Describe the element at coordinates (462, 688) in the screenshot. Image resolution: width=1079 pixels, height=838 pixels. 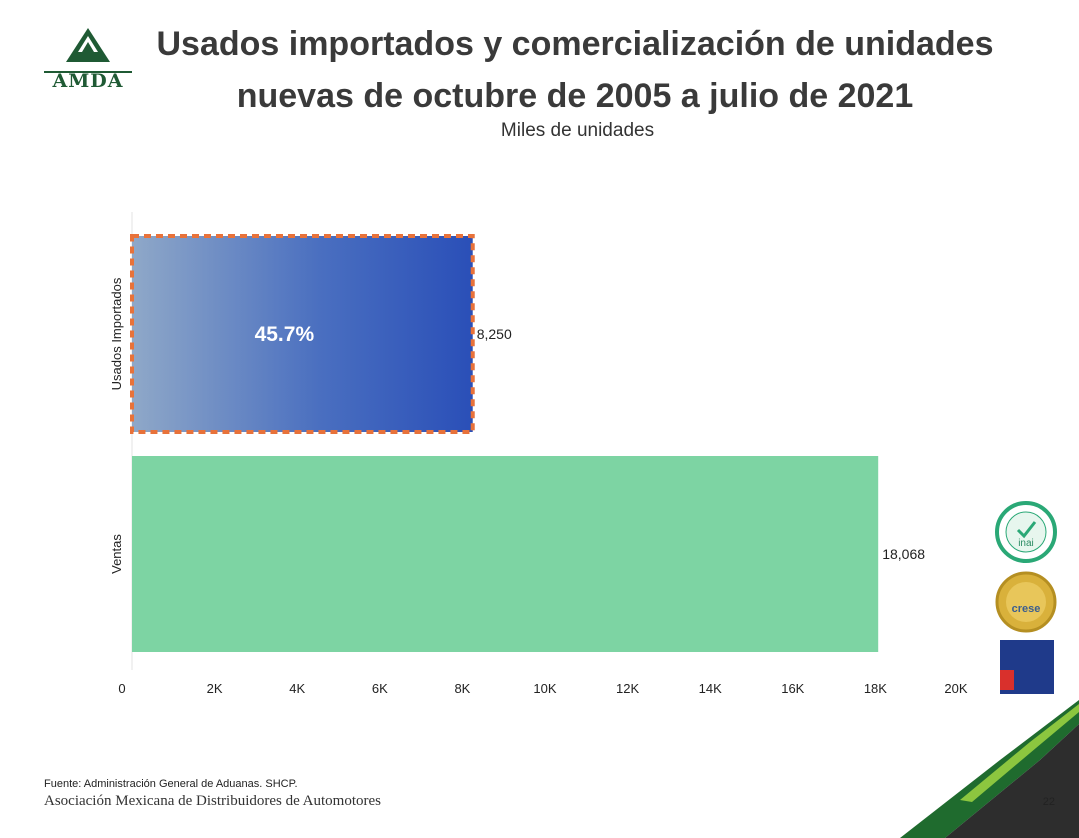
I see `x-tick-label: 8K` at that location.